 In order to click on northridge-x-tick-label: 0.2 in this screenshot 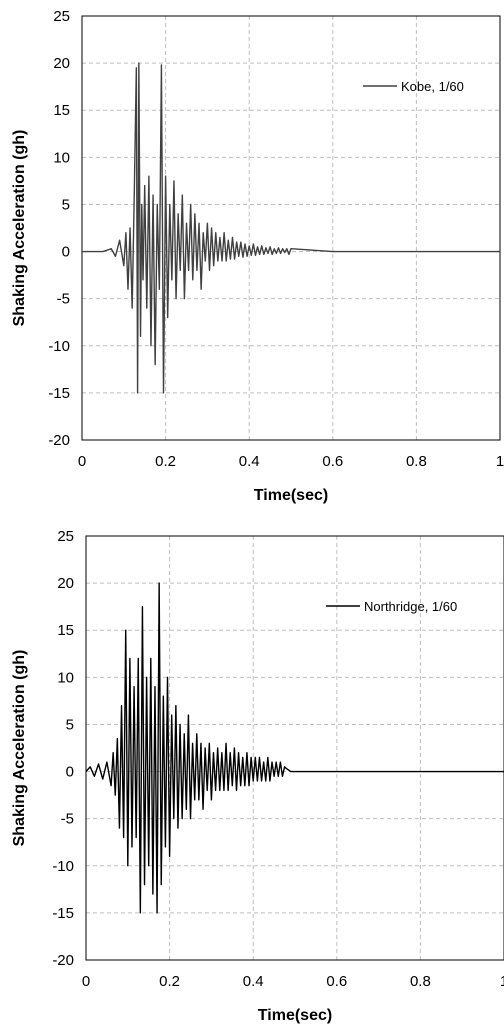, I will do `click(169, 981)`.